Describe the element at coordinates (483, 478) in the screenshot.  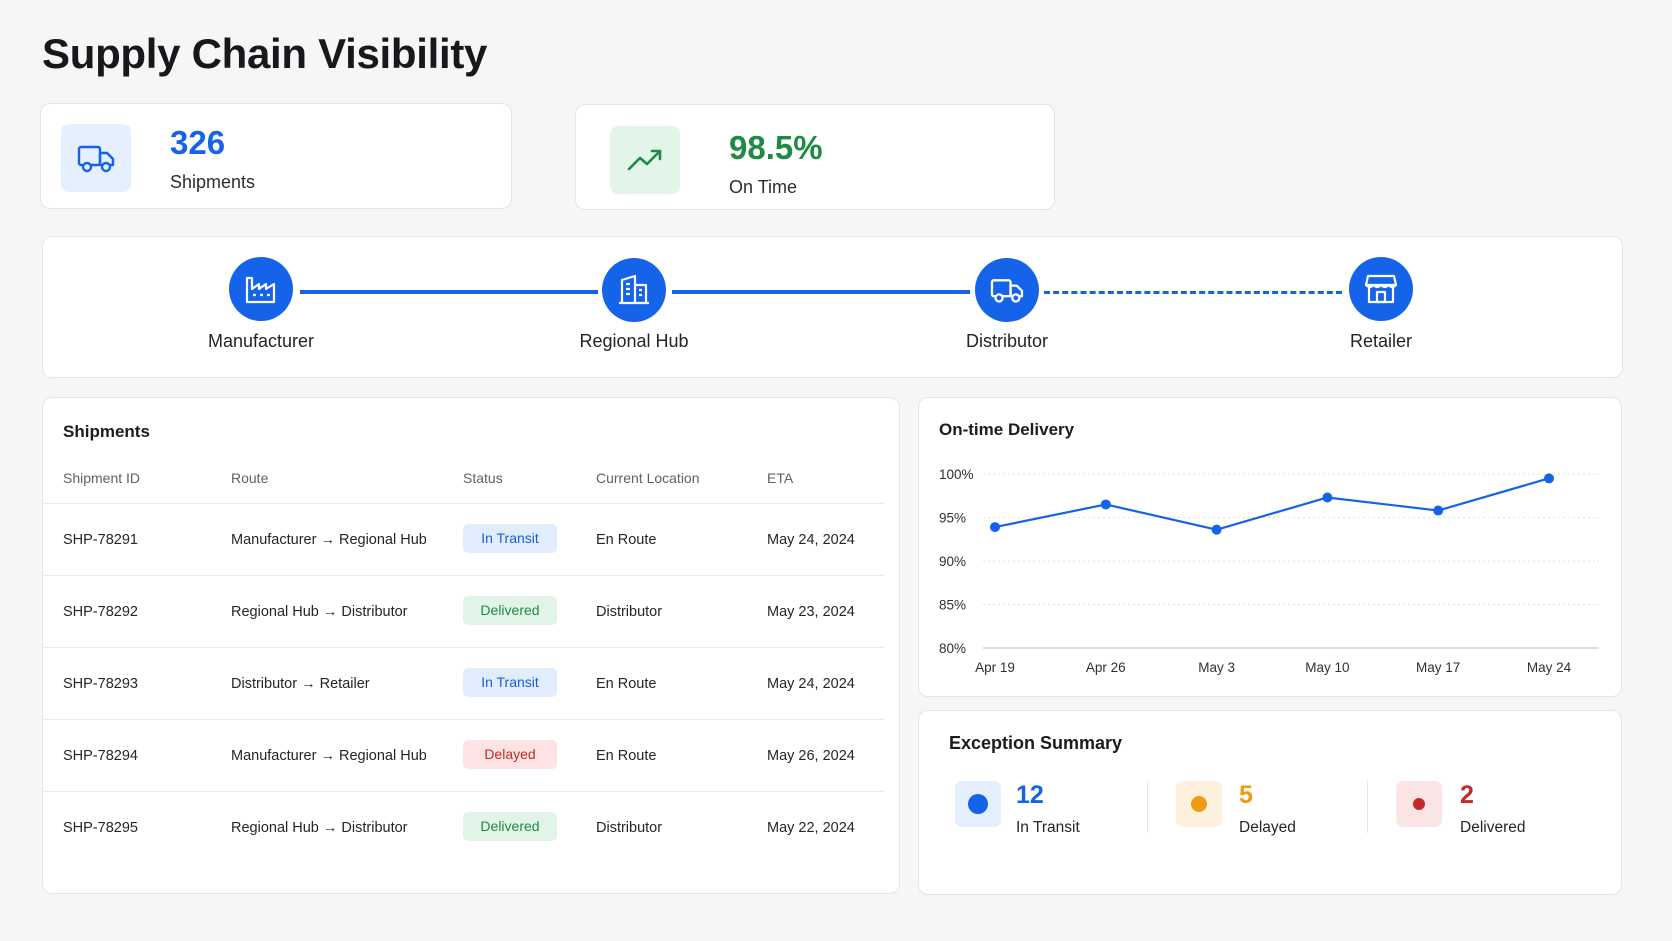
I see `column-header-status: Status` at that location.